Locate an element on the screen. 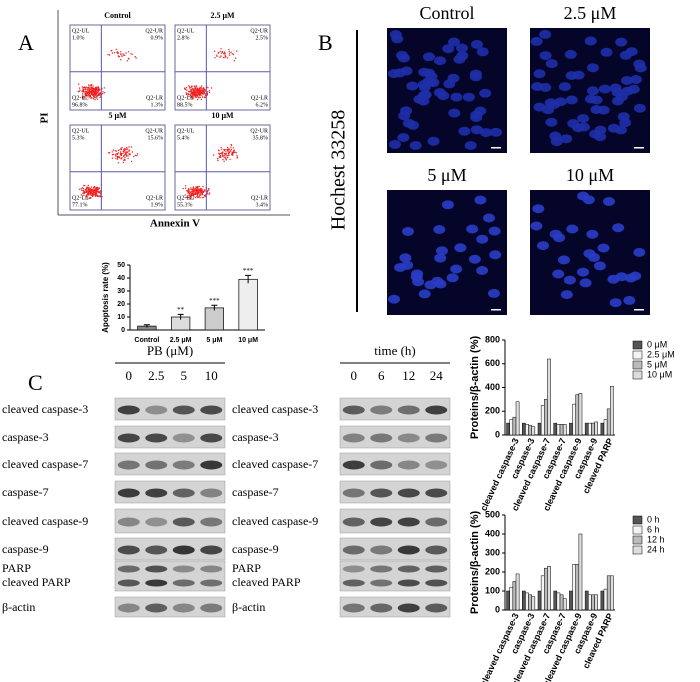 The image size is (700, 682). quadrant-name: Q2-UL is located at coordinates (81, 131).